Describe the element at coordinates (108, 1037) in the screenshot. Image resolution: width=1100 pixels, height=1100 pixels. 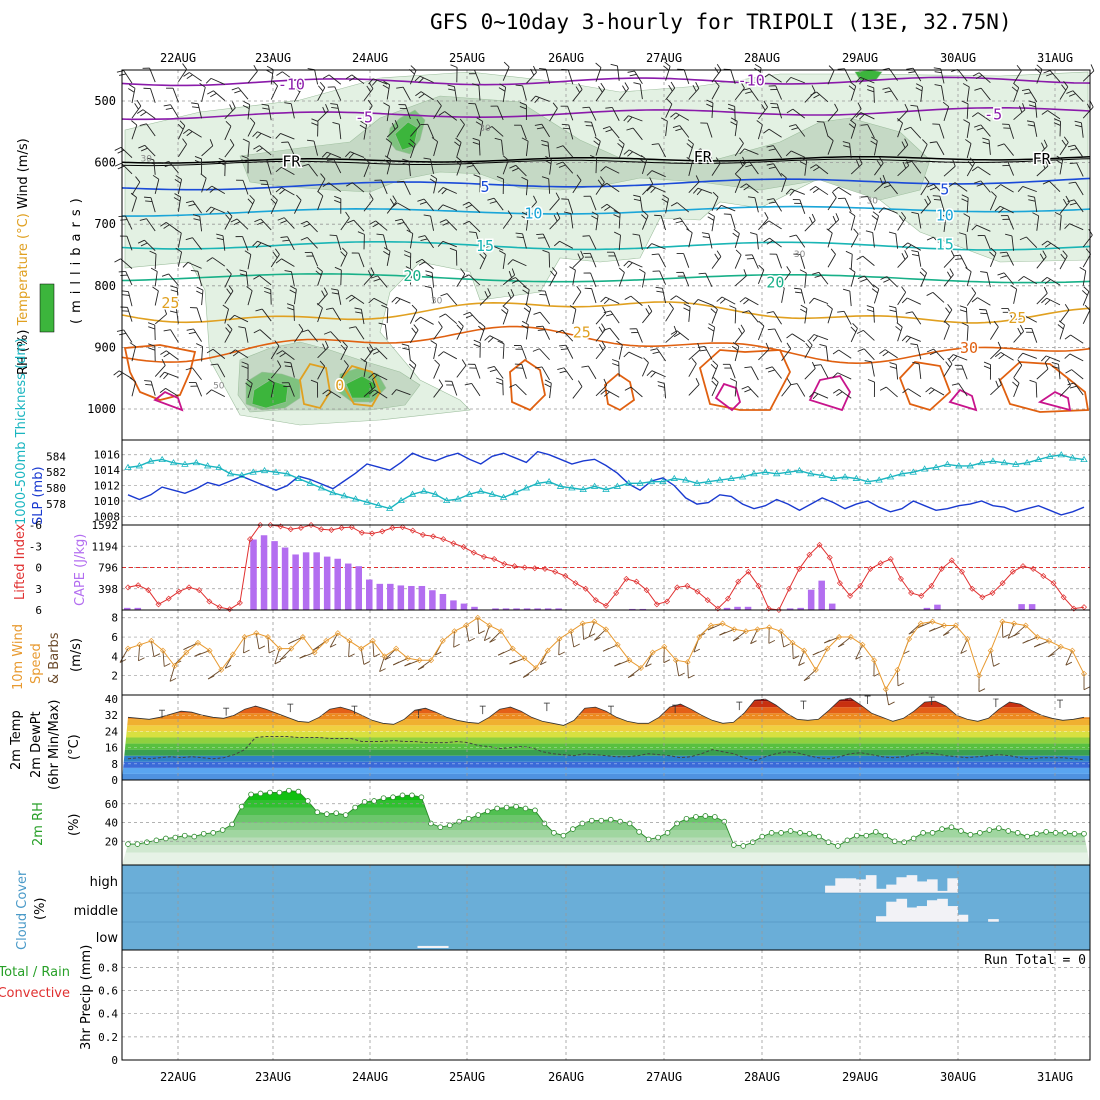
I see `precip-tick-label: 0.2` at that location.